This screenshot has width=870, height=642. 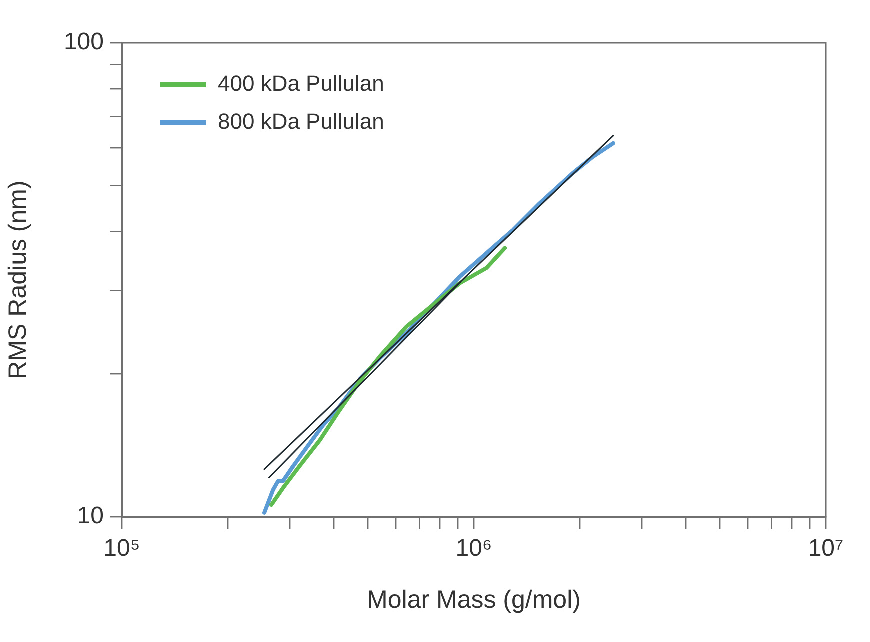 I want to click on y-tick-label: 10, so click(x=90, y=516).